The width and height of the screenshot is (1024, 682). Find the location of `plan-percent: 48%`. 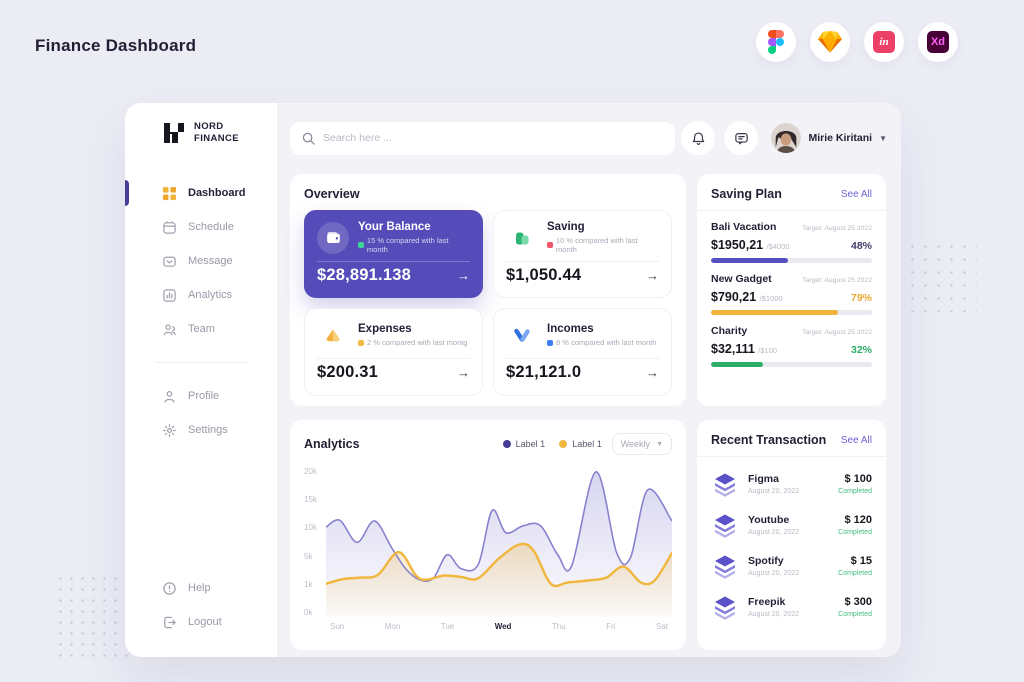

plan-percent: 48% is located at coordinates (861, 246).